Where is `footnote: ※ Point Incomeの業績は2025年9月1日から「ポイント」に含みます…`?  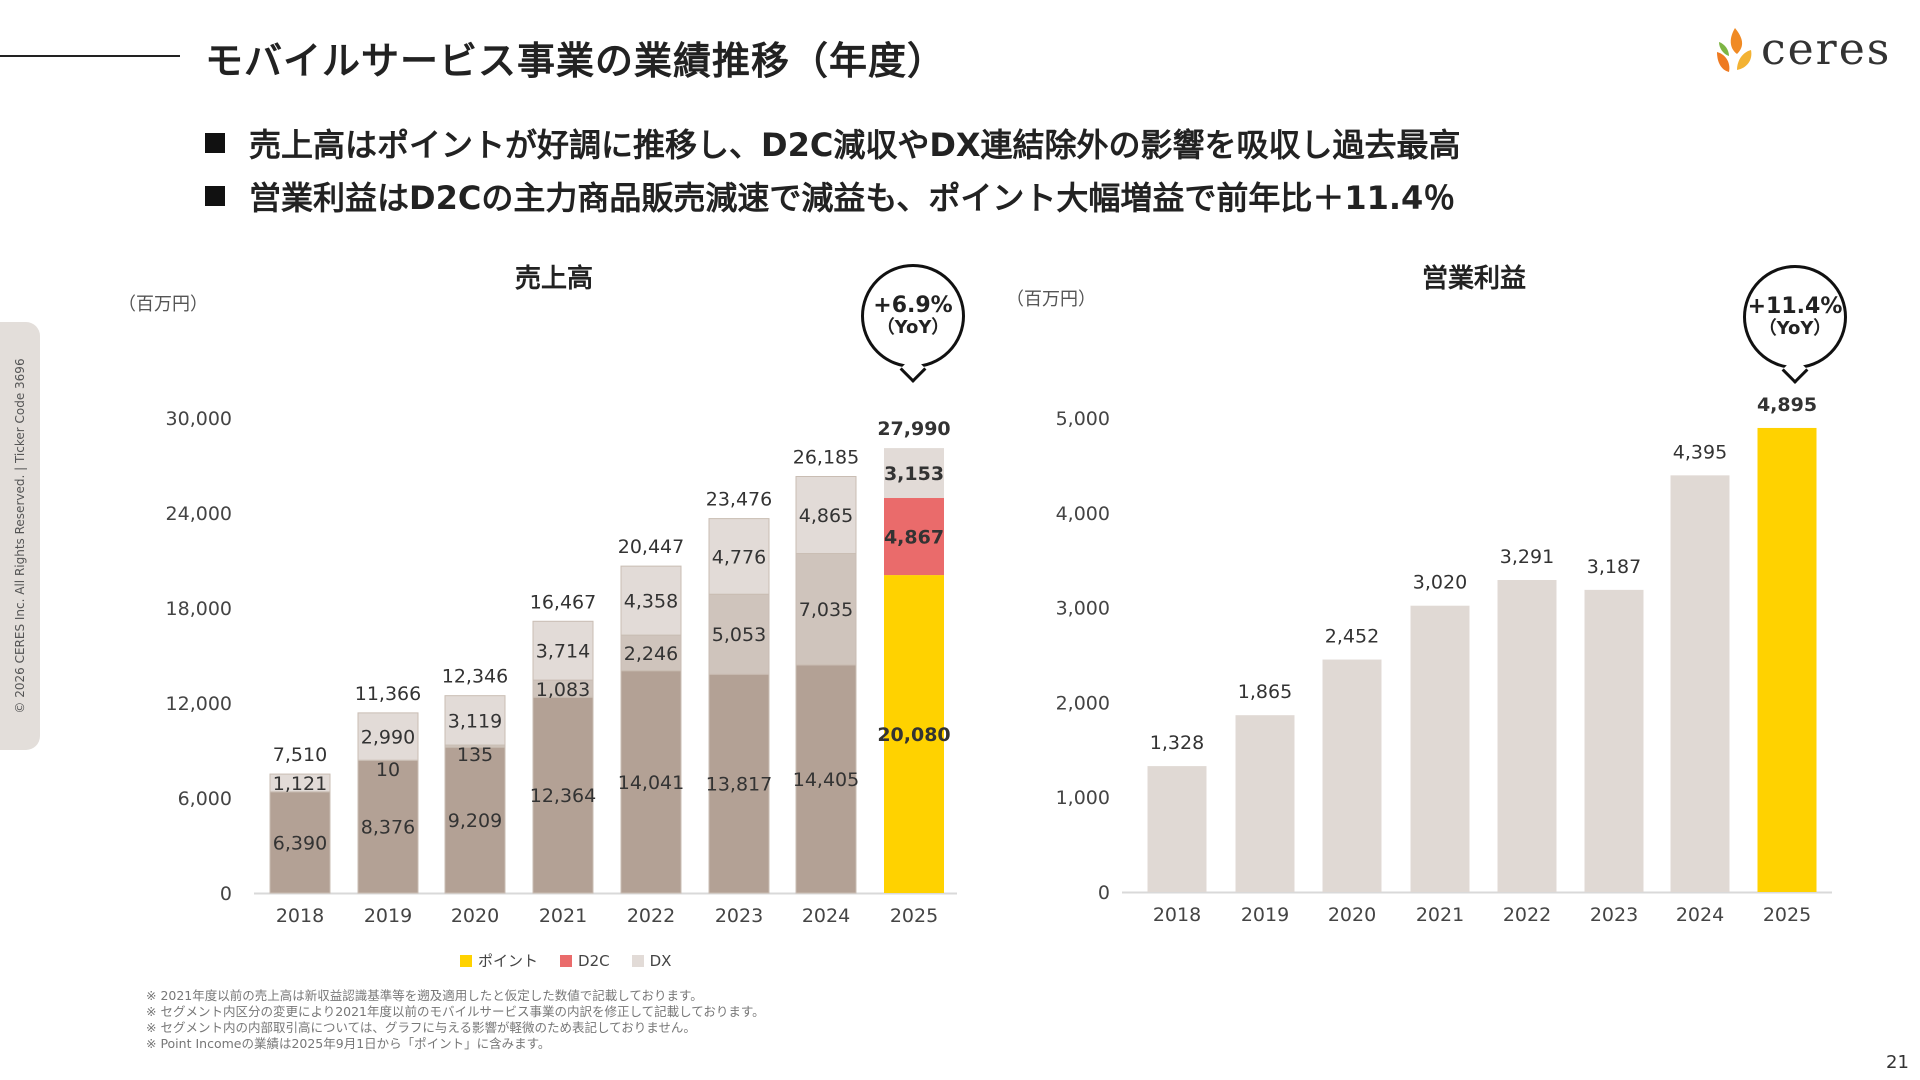
footnote: ※ Point Incomeの業績は2025年9月1日から「ポイント」に含みます… is located at coordinates (348, 1043).